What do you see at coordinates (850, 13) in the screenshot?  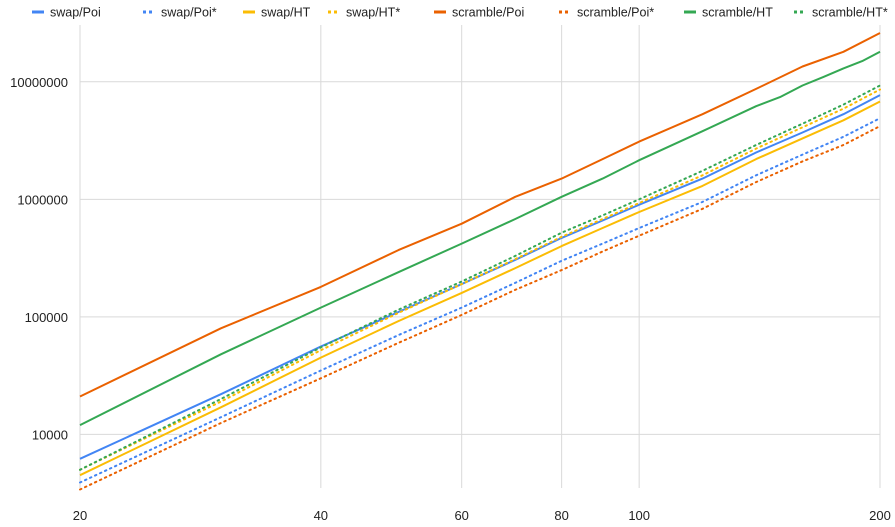 I see `legend-label-scramble-ht-star: scramble/HT*` at bounding box center [850, 13].